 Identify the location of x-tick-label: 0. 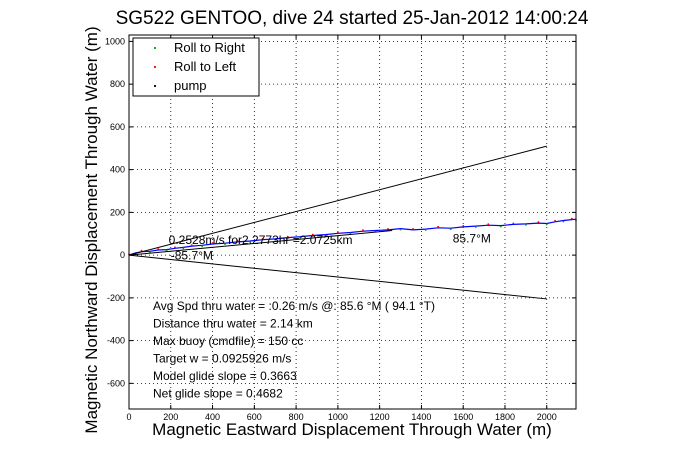
(128, 417).